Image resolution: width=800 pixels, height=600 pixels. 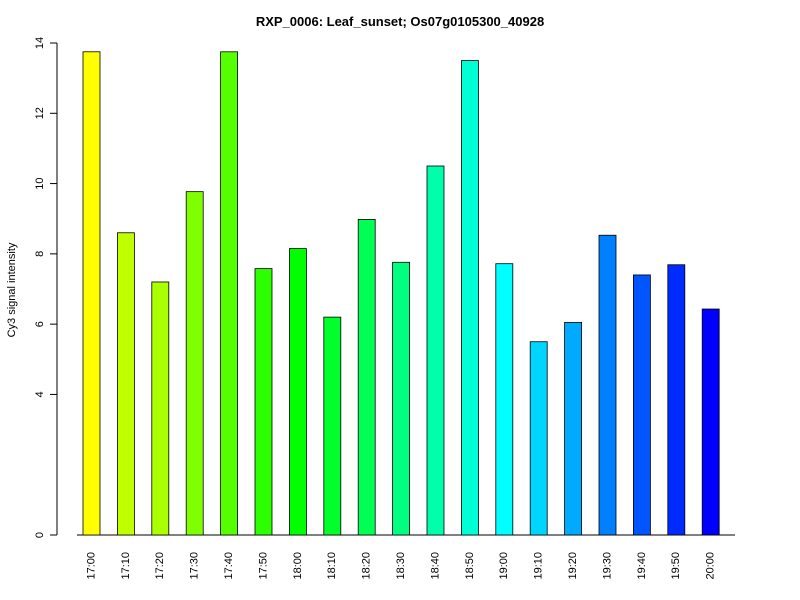 I want to click on x-tick-label: 19:20, so click(x=573, y=566).